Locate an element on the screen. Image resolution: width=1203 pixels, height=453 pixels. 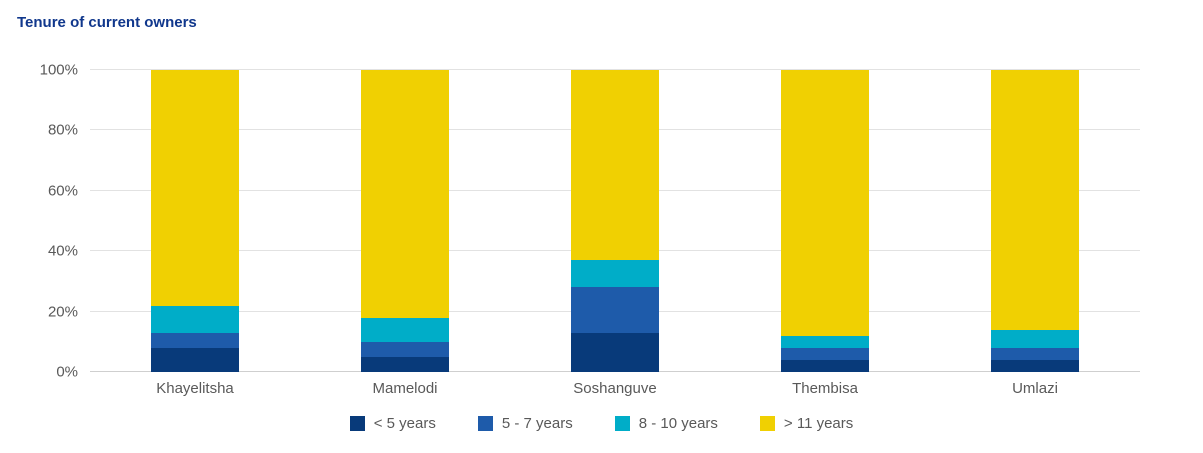
stacked-bar-mamelodi is located at coordinates (405, 221).